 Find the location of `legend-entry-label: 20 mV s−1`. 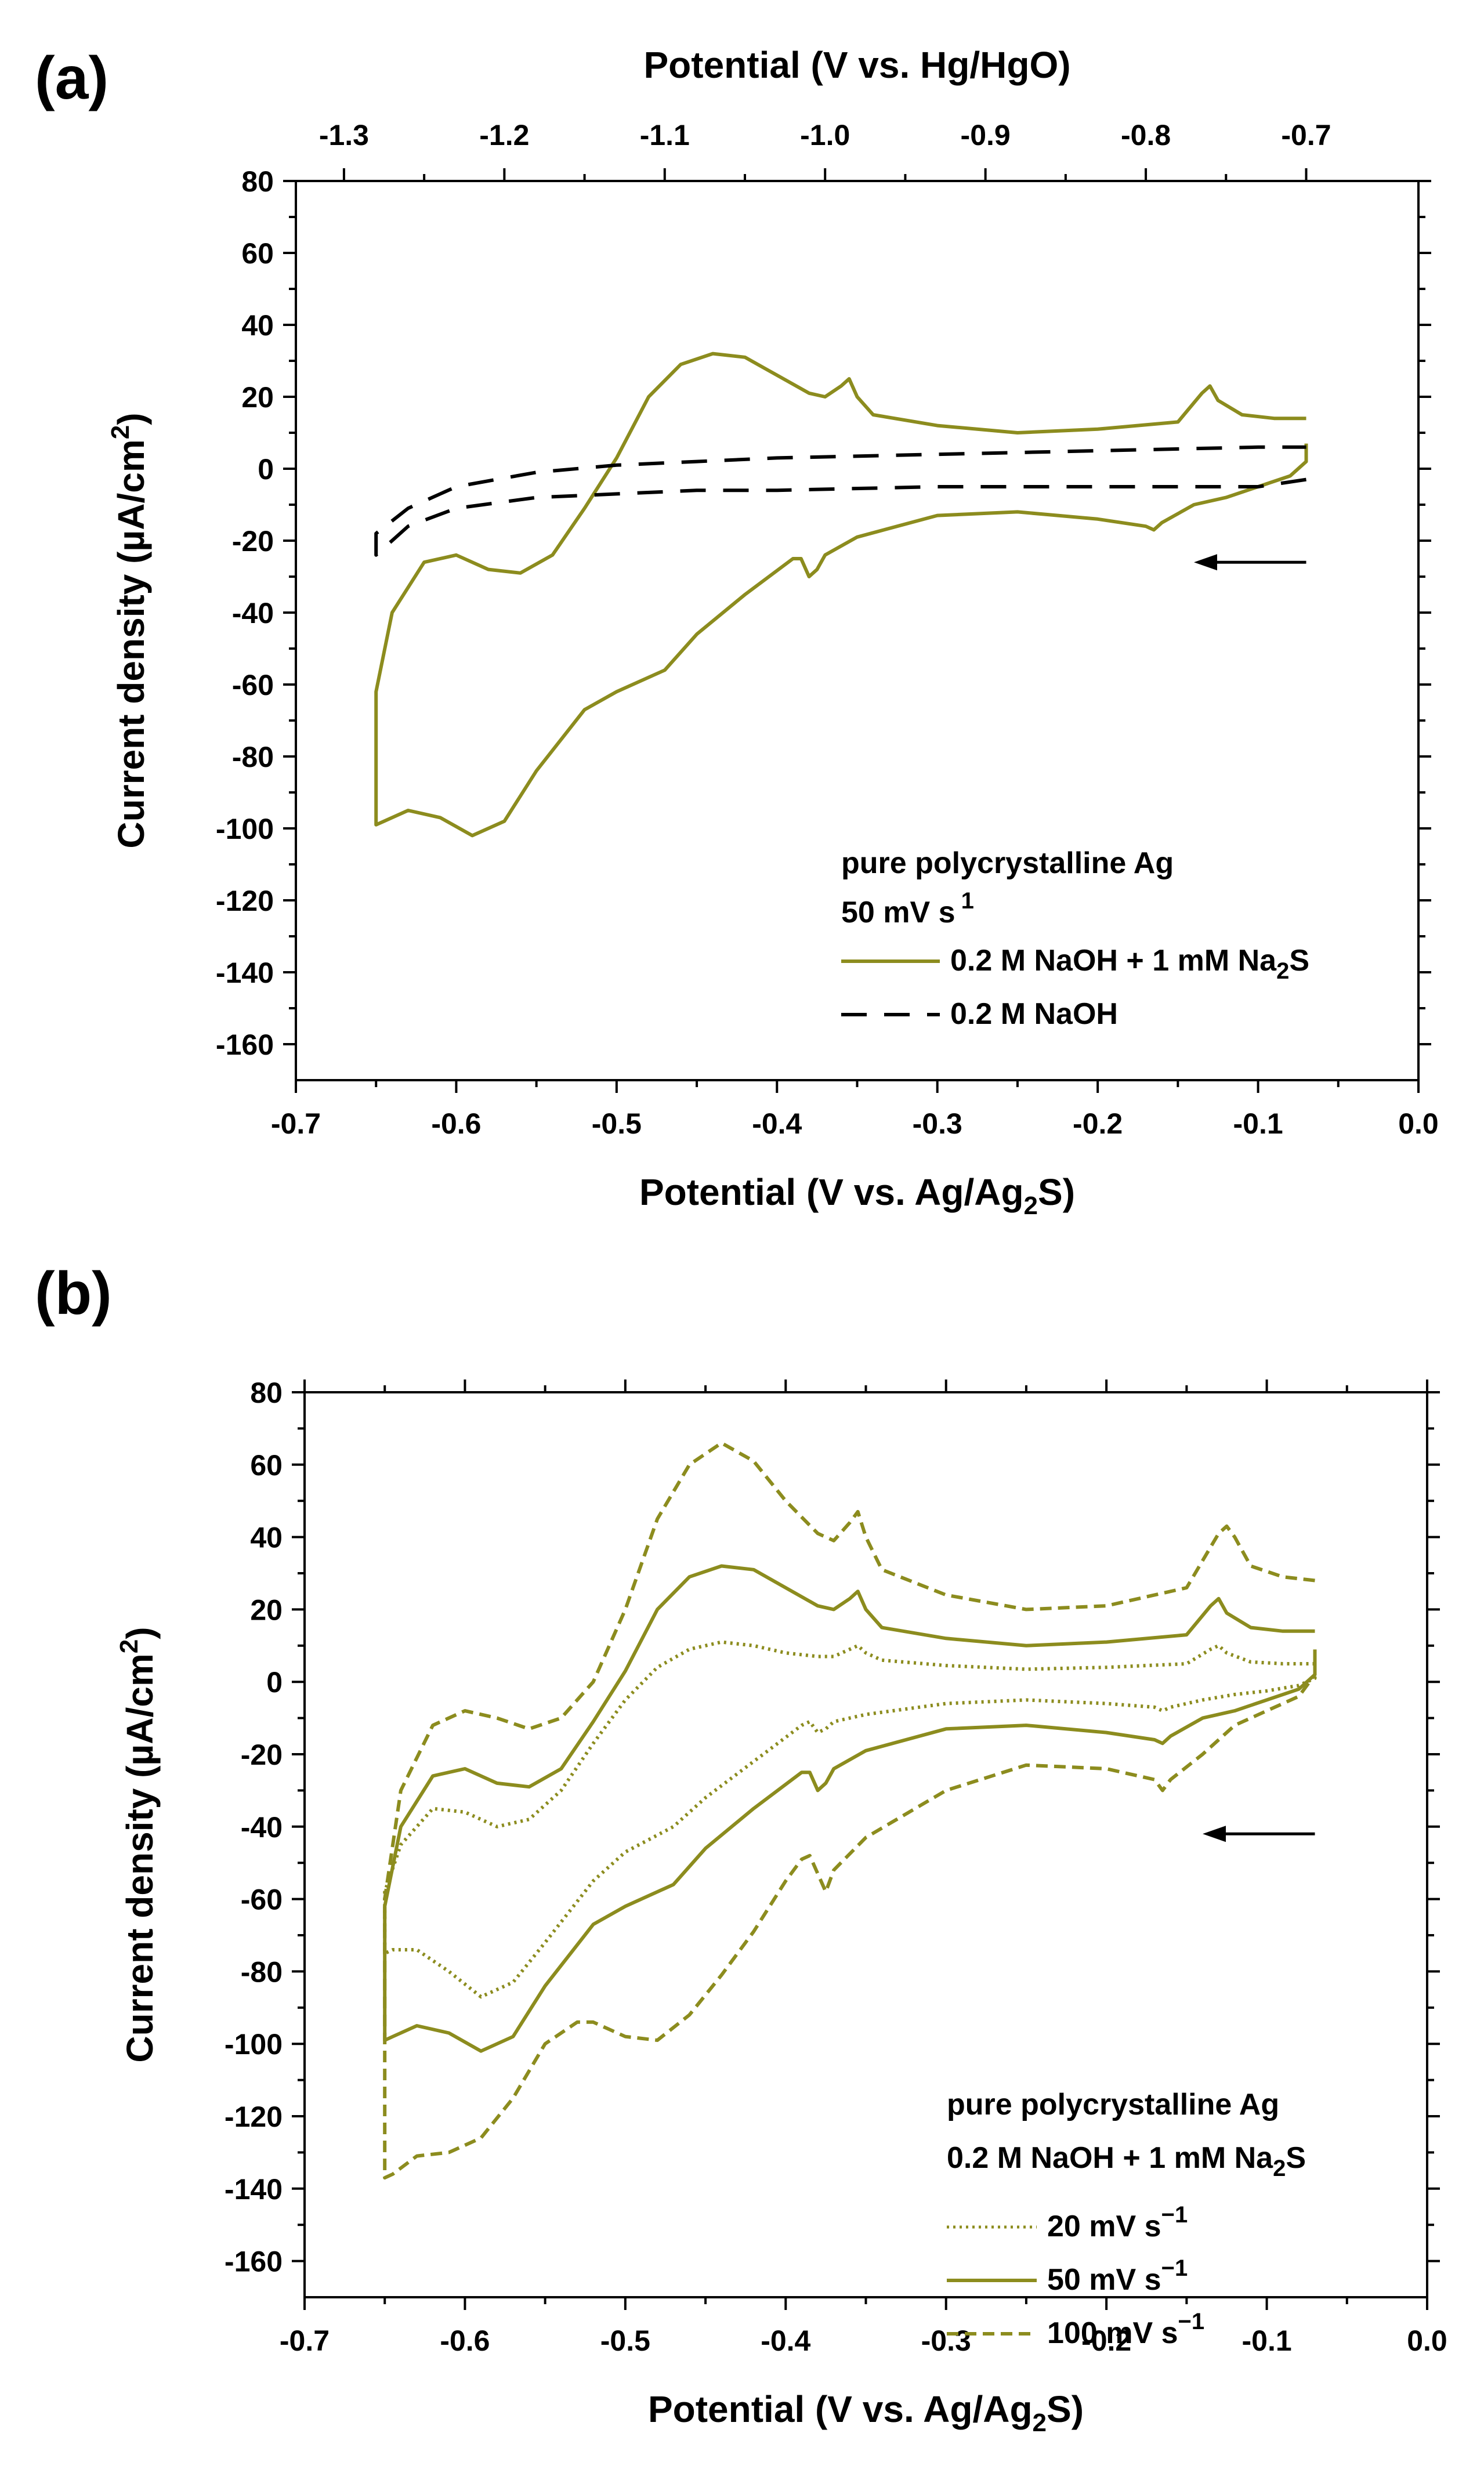

legend-entry-label: 20 mV s−1 is located at coordinates (1117, 2222).